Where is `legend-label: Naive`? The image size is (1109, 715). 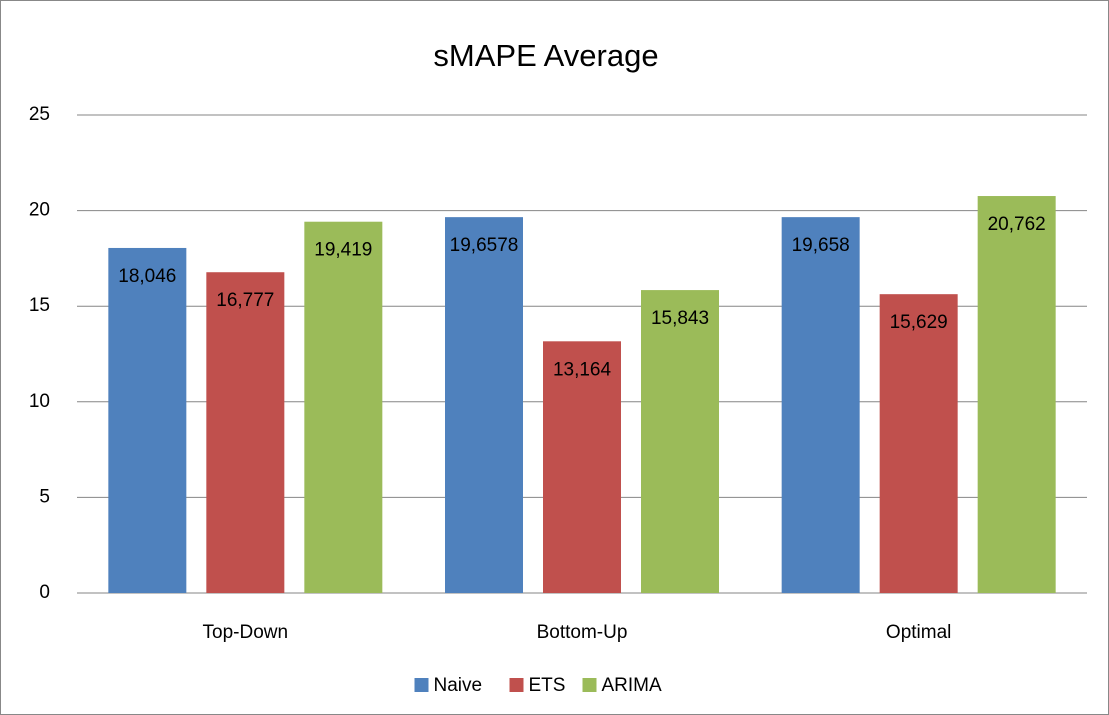
legend-label: Naive is located at coordinates (458, 685).